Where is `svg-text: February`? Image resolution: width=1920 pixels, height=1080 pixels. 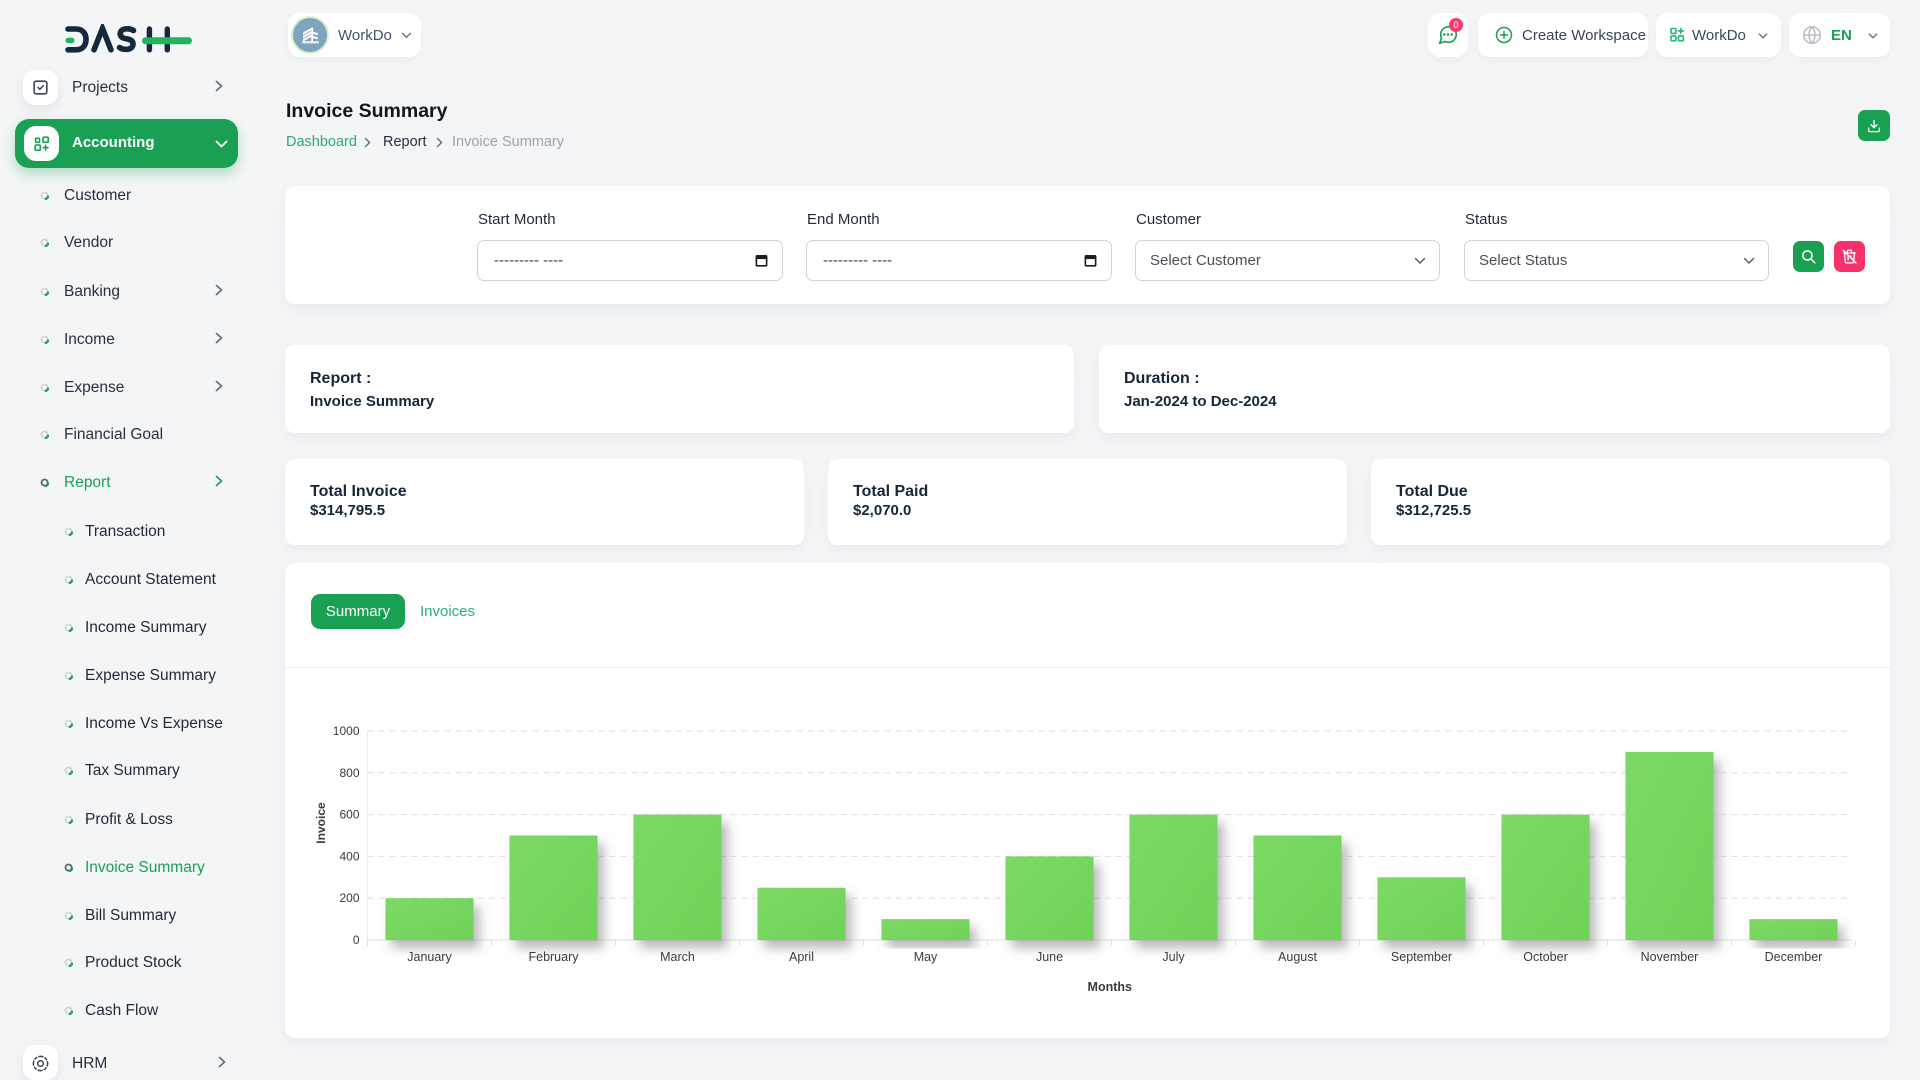
svg-text: February is located at coordinates (553, 957).